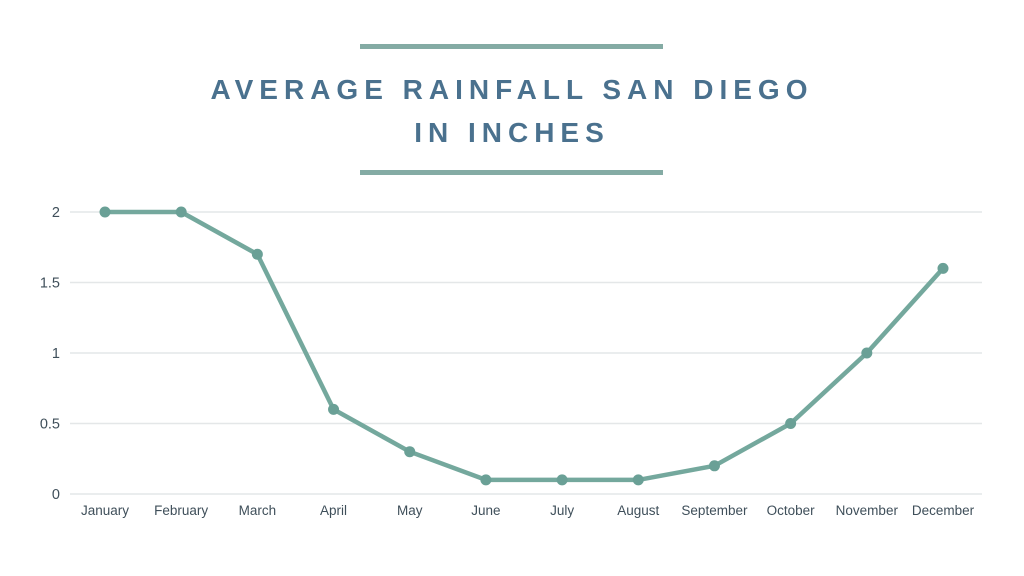 The height and width of the screenshot is (576, 1024). Describe the element at coordinates (56, 213) in the screenshot. I see `y-tick-label: 2` at that location.